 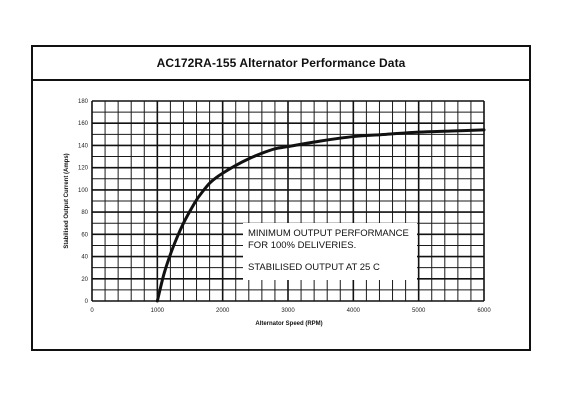 I want to click on x-tick-label: 6000, so click(x=484, y=311).